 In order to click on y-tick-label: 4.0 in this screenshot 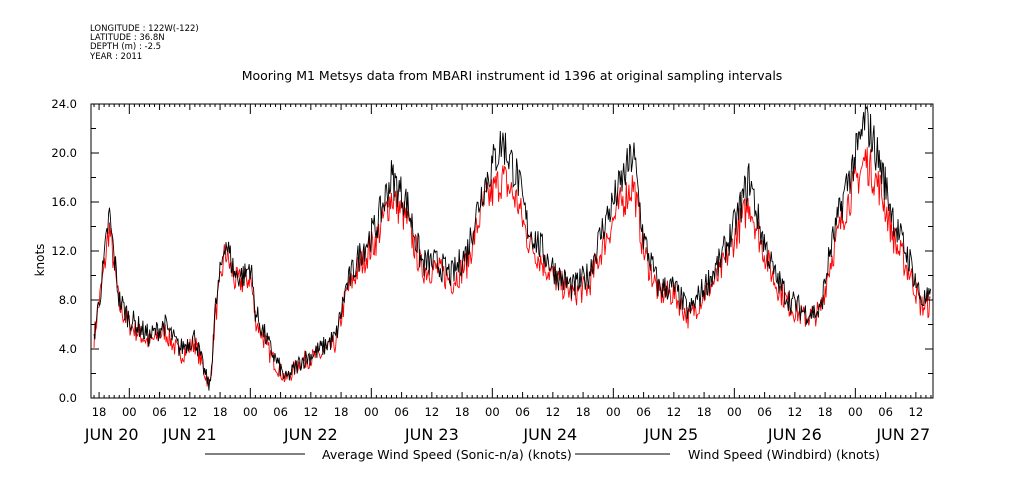, I will do `click(68, 349)`.